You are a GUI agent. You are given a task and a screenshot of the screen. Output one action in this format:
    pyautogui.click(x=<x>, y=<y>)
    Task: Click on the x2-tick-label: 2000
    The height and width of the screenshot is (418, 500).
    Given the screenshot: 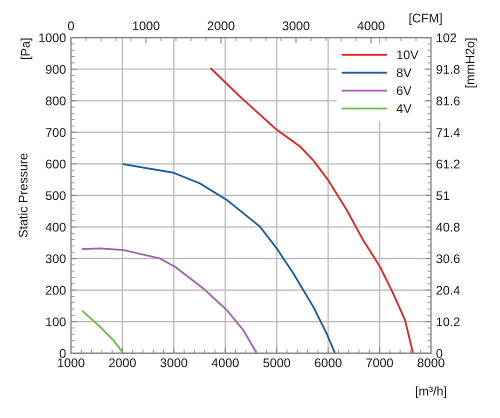 What is the action you would take?
    pyautogui.click(x=221, y=25)
    